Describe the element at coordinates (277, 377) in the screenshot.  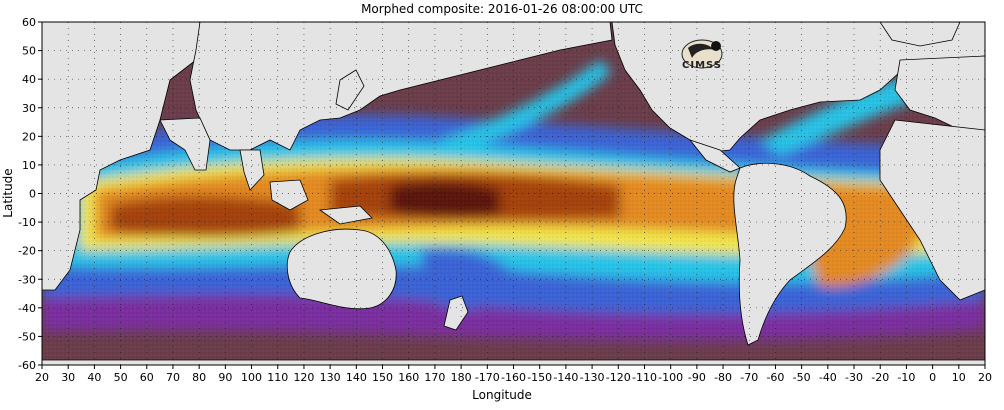
I see `x-tick-label: 110` at that location.